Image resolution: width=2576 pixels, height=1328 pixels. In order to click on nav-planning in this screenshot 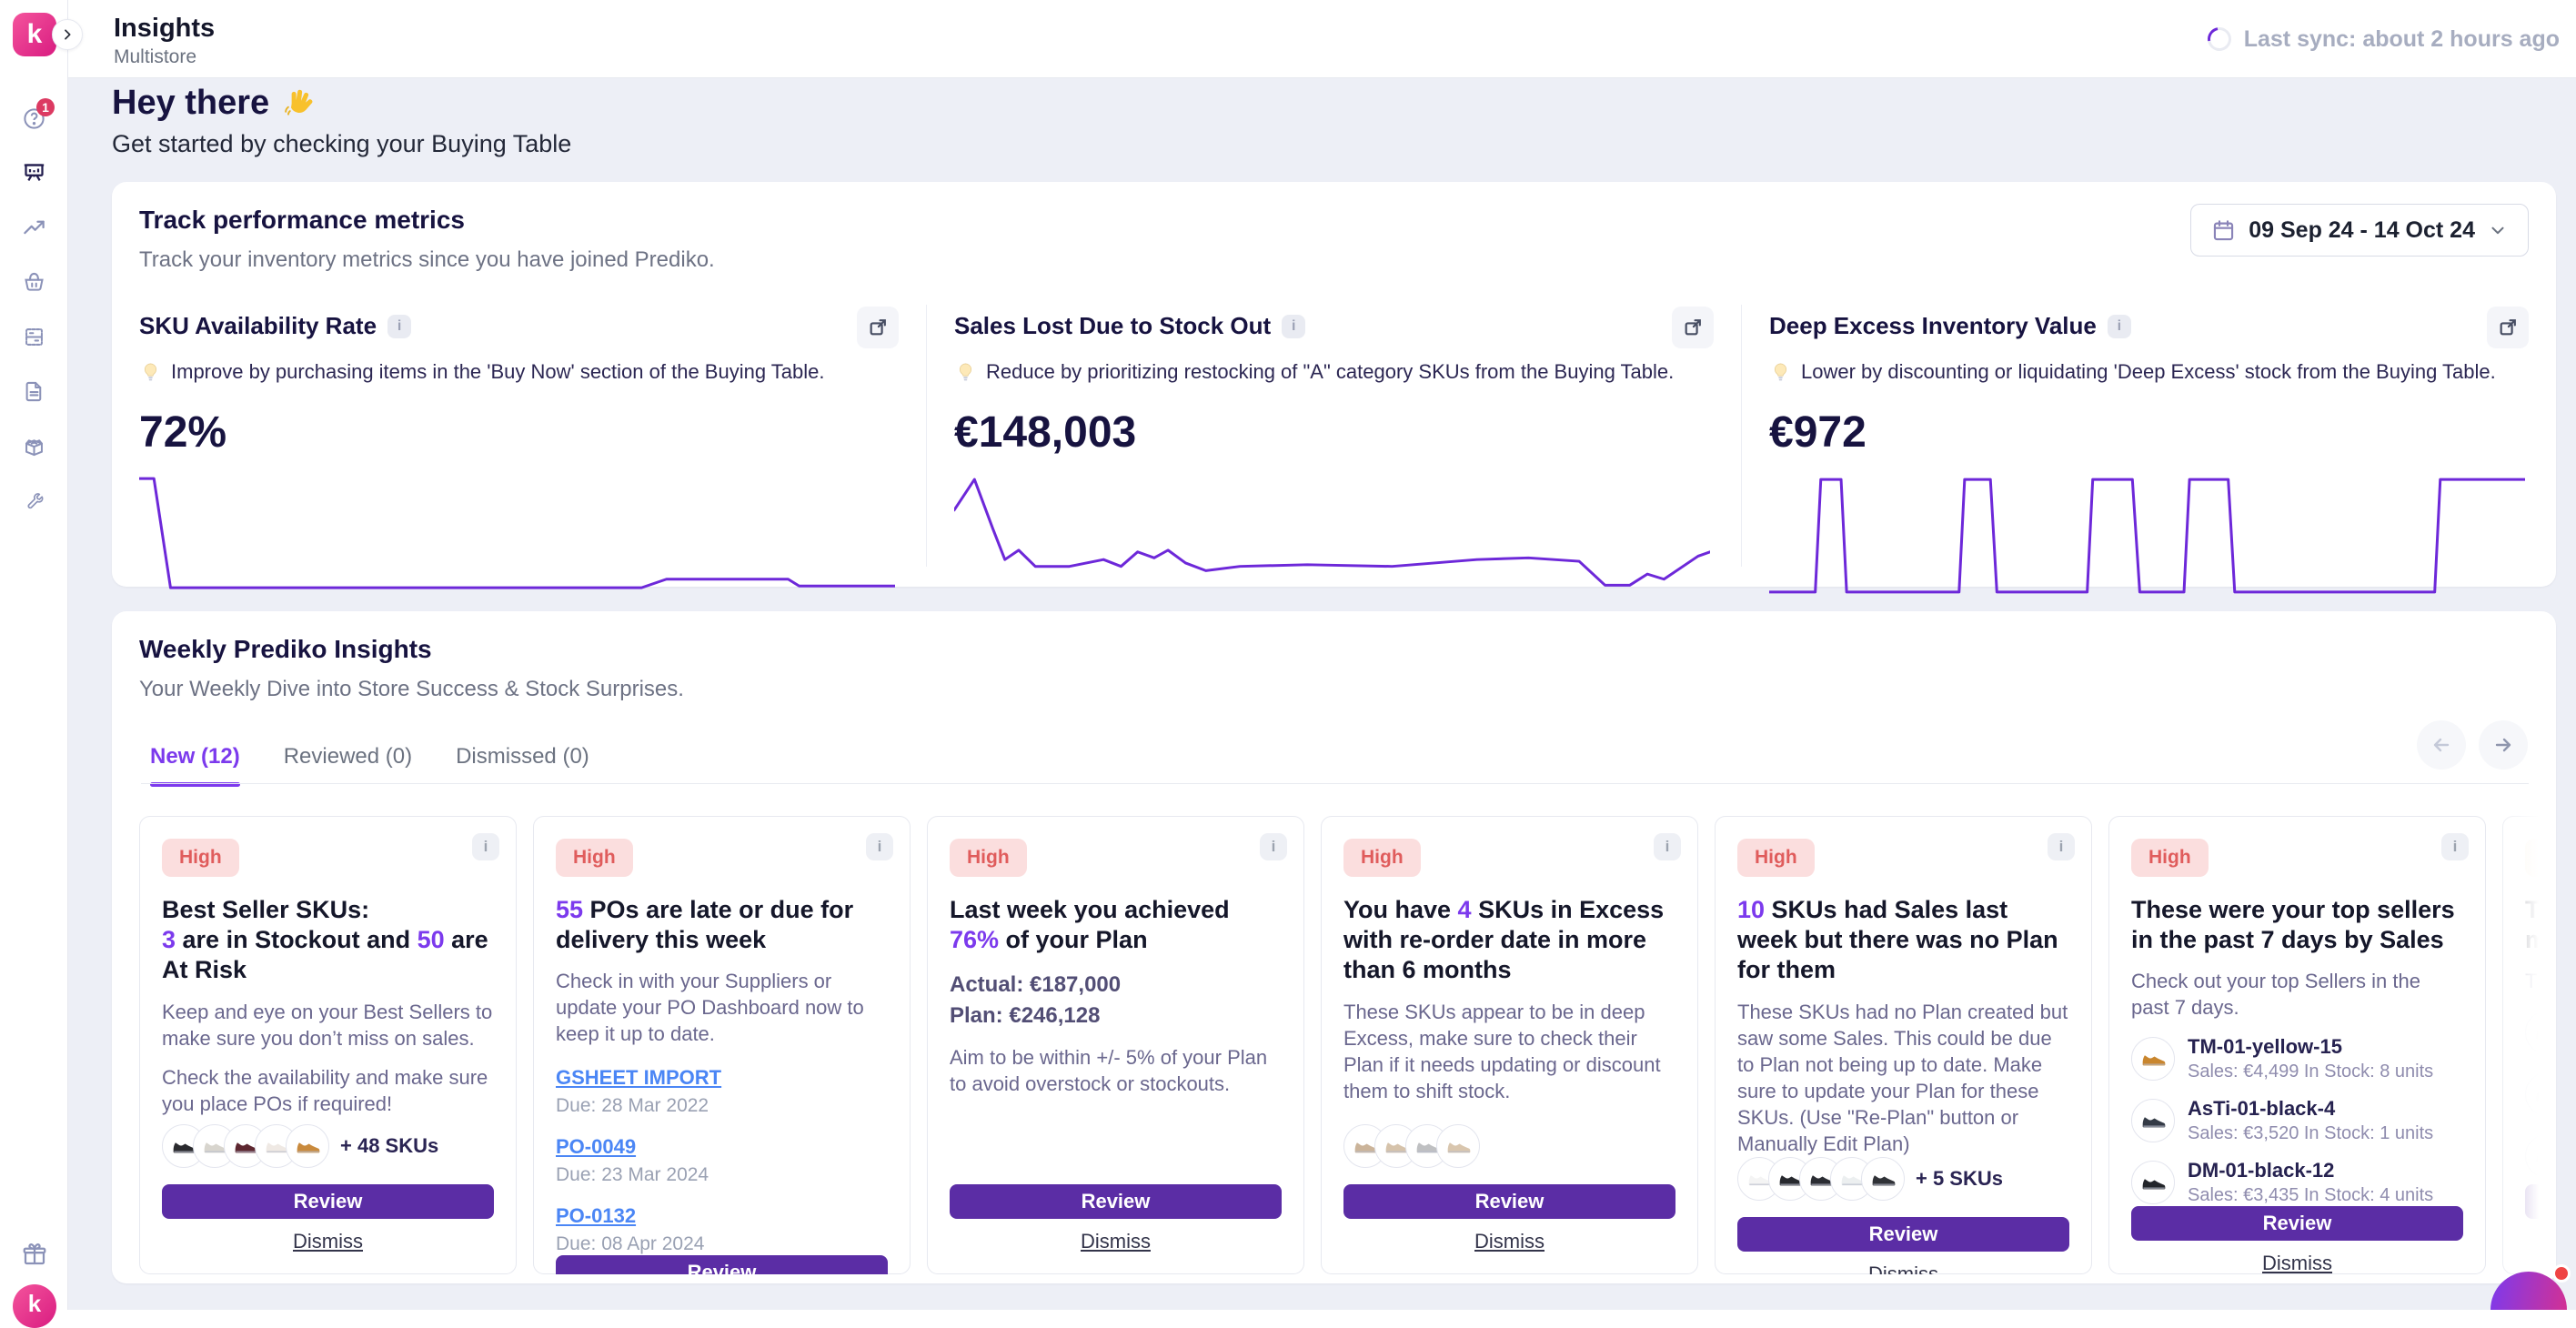, I will do `click(34, 227)`.